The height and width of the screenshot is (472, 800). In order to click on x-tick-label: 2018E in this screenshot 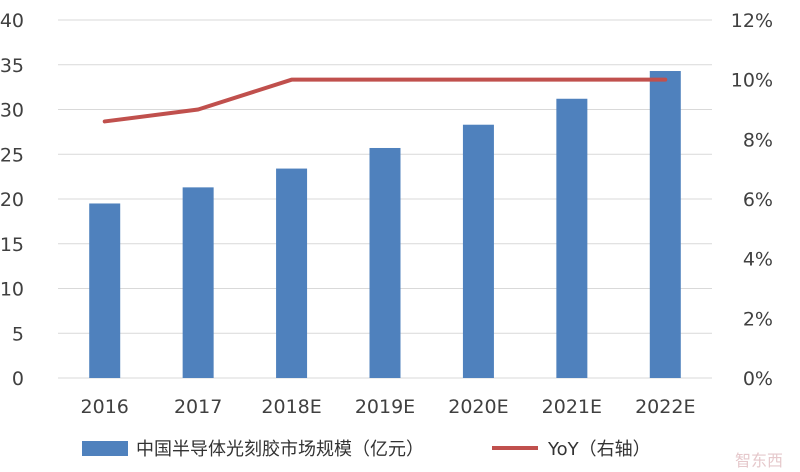, I will do `click(291, 407)`.